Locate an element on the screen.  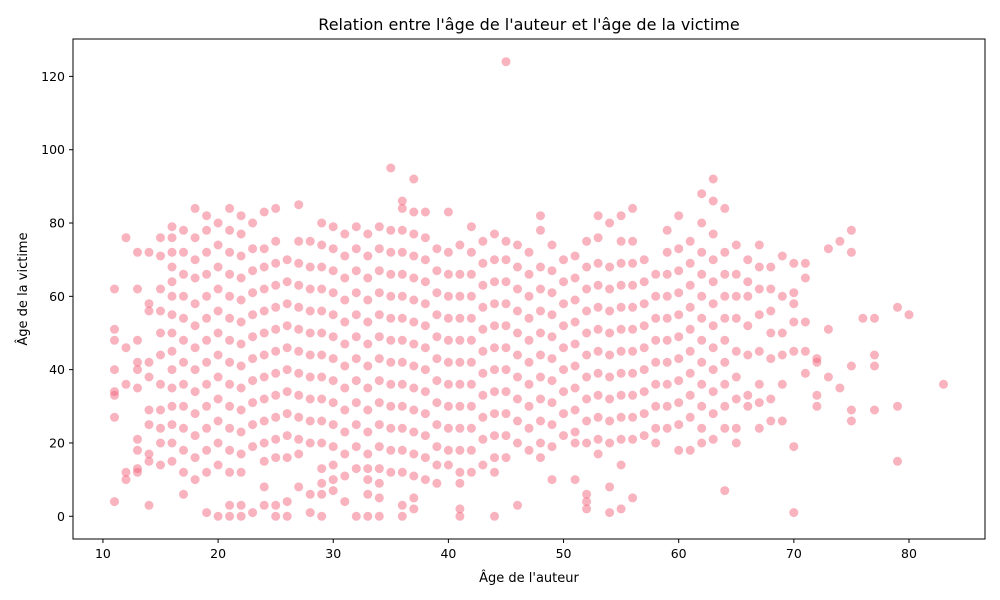
y-tick-label: 20 is located at coordinates (57, 442).